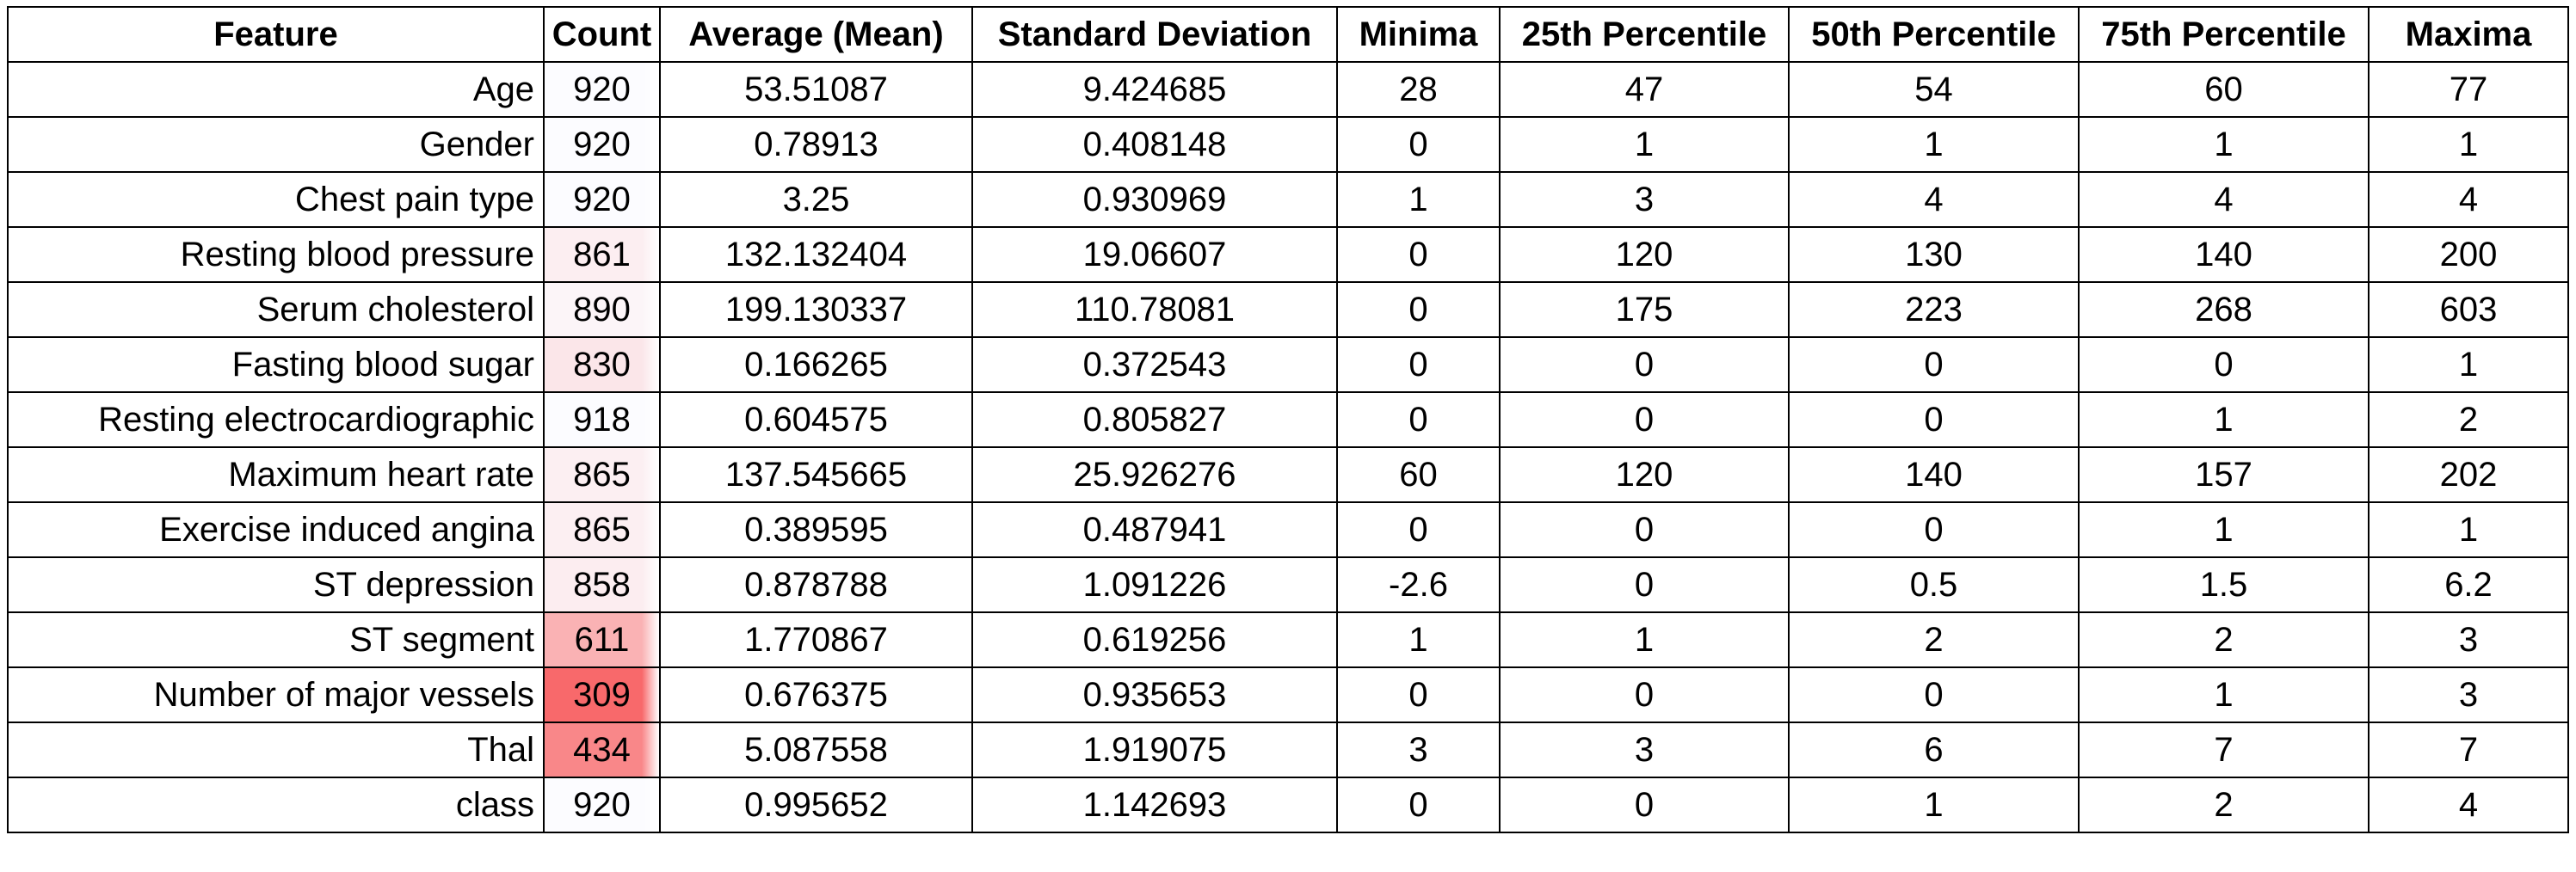 The image size is (2576, 872). What do you see at coordinates (276, 584) in the screenshot?
I see `cell-feature: ST depression` at bounding box center [276, 584].